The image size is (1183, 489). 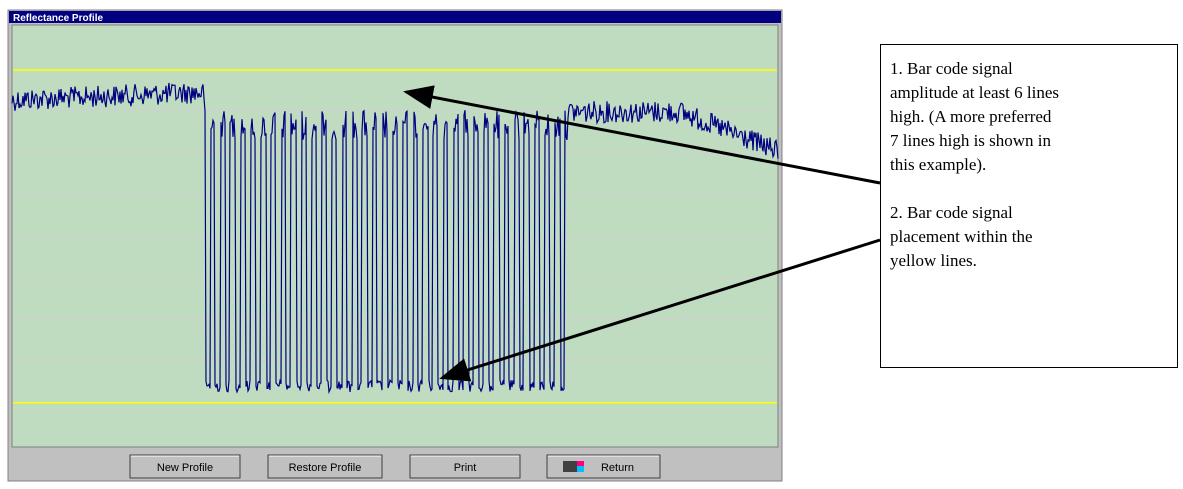 I want to click on note-line: 1. Bar code signal, so click(x=951, y=68).